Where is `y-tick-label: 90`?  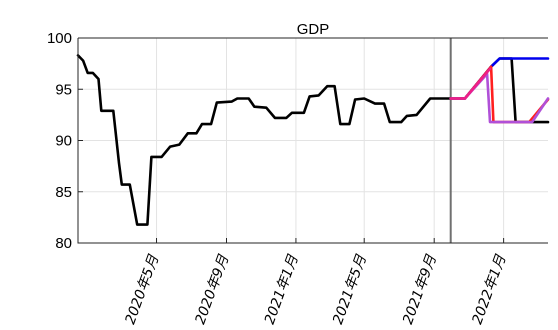
y-tick-label: 90 is located at coordinates (63, 141).